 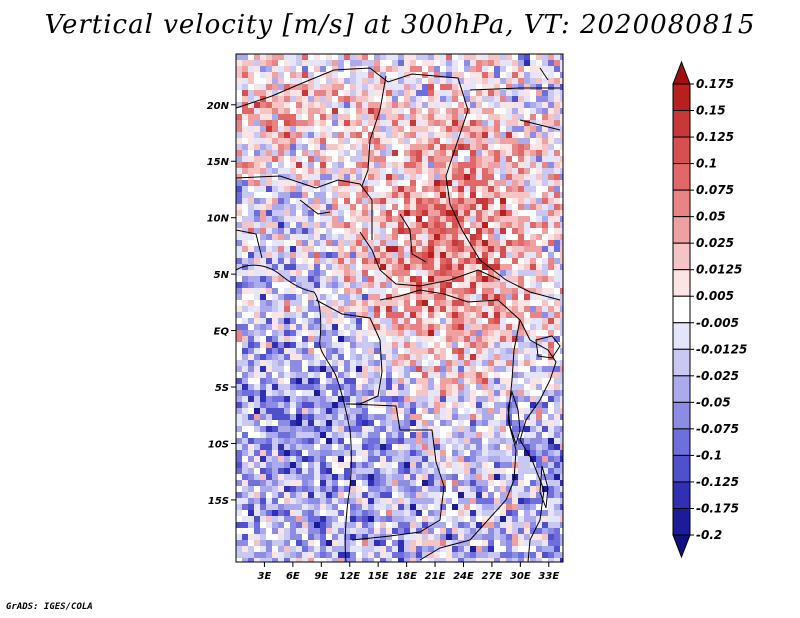 What do you see at coordinates (709, 455) in the screenshot?
I see `colorbar-label: -0.1` at bounding box center [709, 455].